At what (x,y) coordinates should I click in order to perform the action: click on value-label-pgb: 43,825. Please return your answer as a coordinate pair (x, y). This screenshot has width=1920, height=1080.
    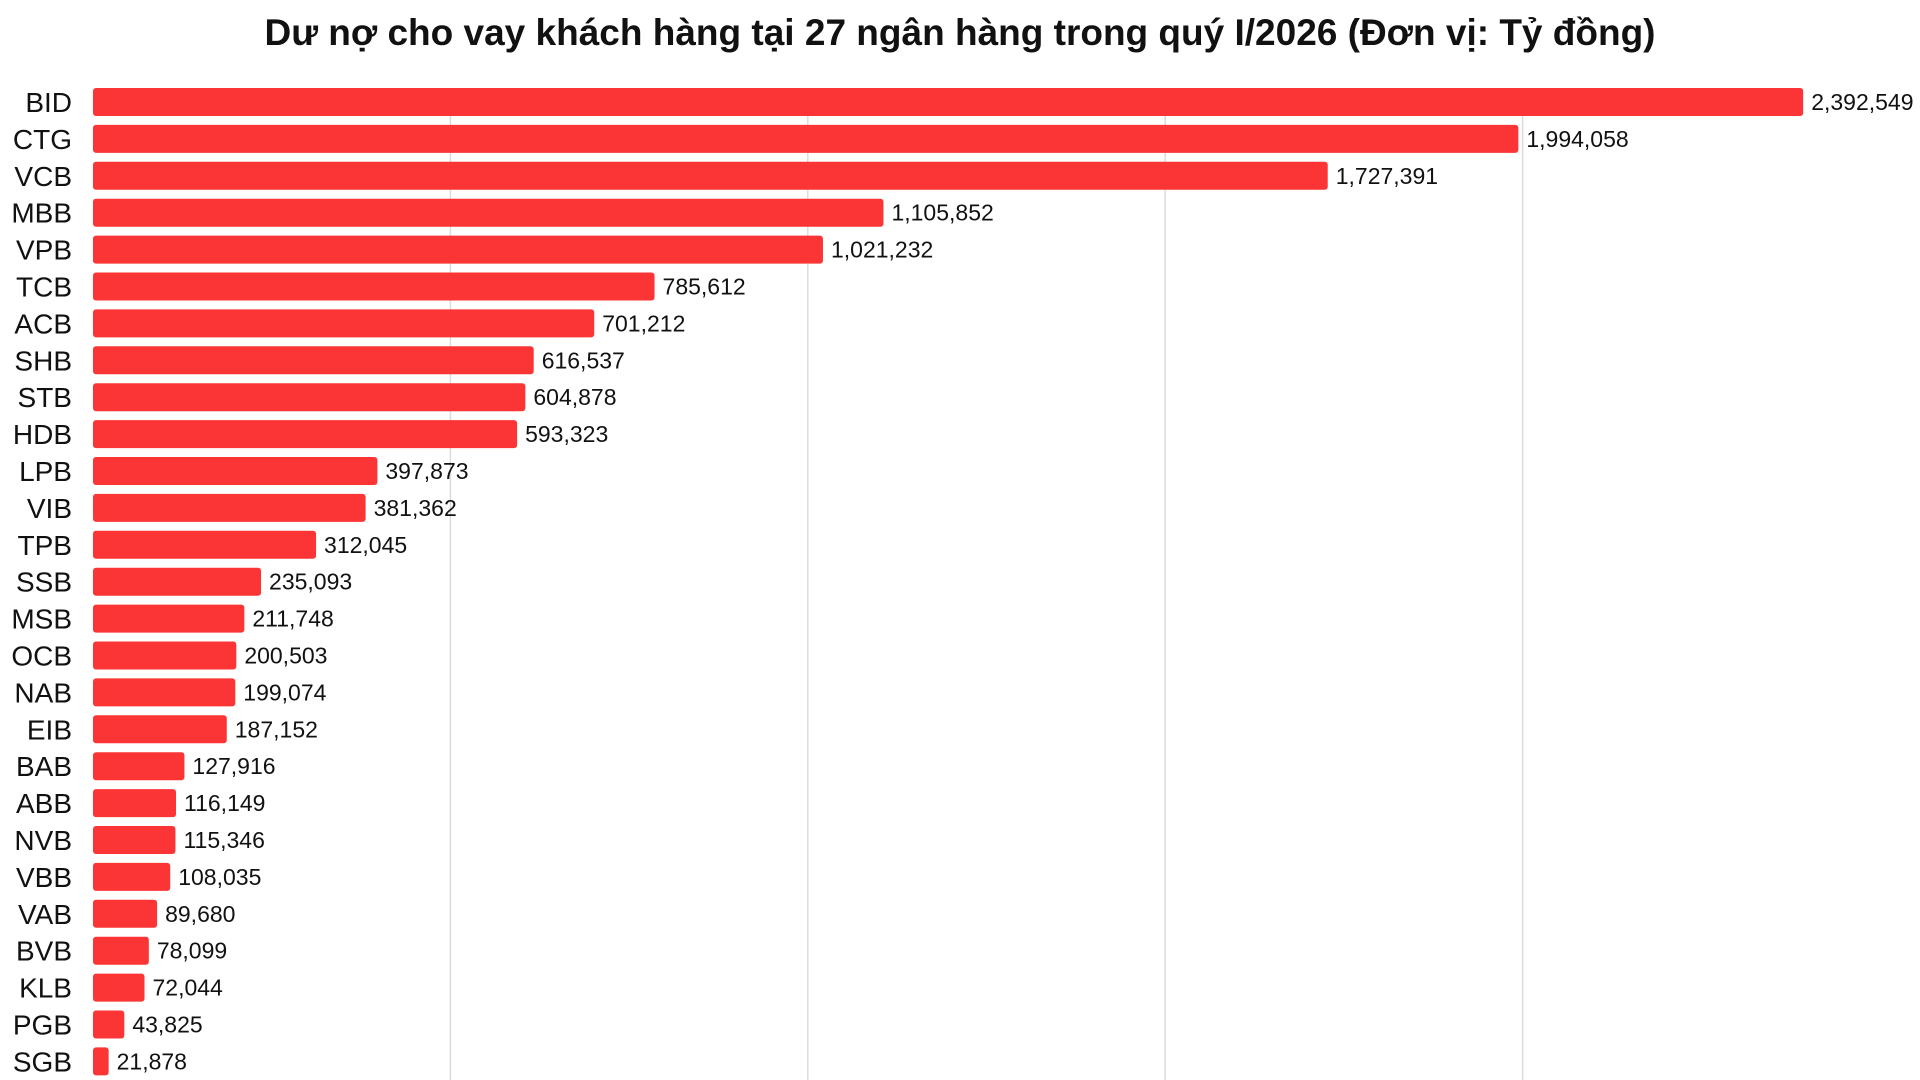
    Looking at the image, I should click on (167, 1025).